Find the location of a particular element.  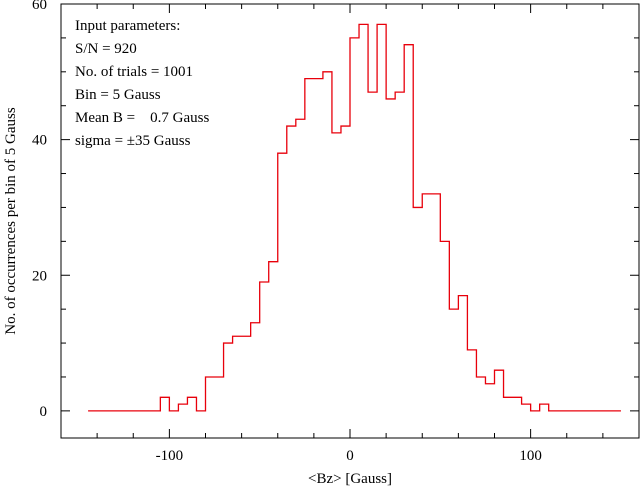

x-tick-label: -100 is located at coordinates (170, 456).